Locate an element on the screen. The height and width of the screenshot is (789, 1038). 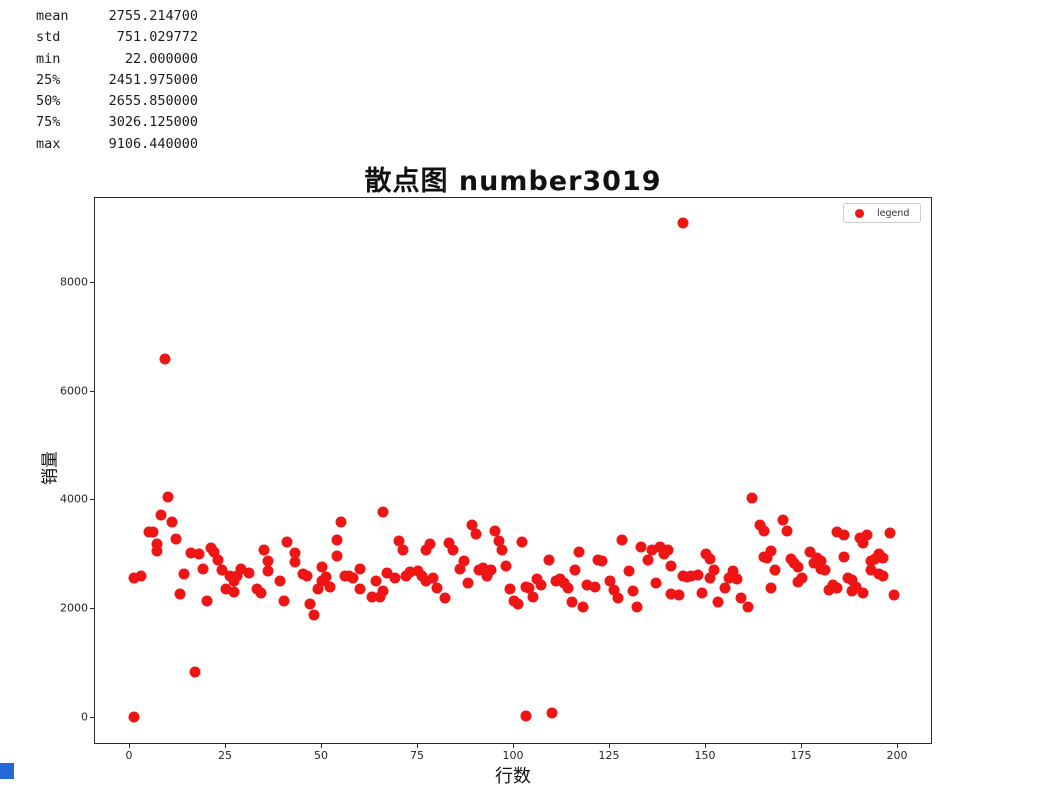
stat-label: mean is located at coordinates (52, 16).